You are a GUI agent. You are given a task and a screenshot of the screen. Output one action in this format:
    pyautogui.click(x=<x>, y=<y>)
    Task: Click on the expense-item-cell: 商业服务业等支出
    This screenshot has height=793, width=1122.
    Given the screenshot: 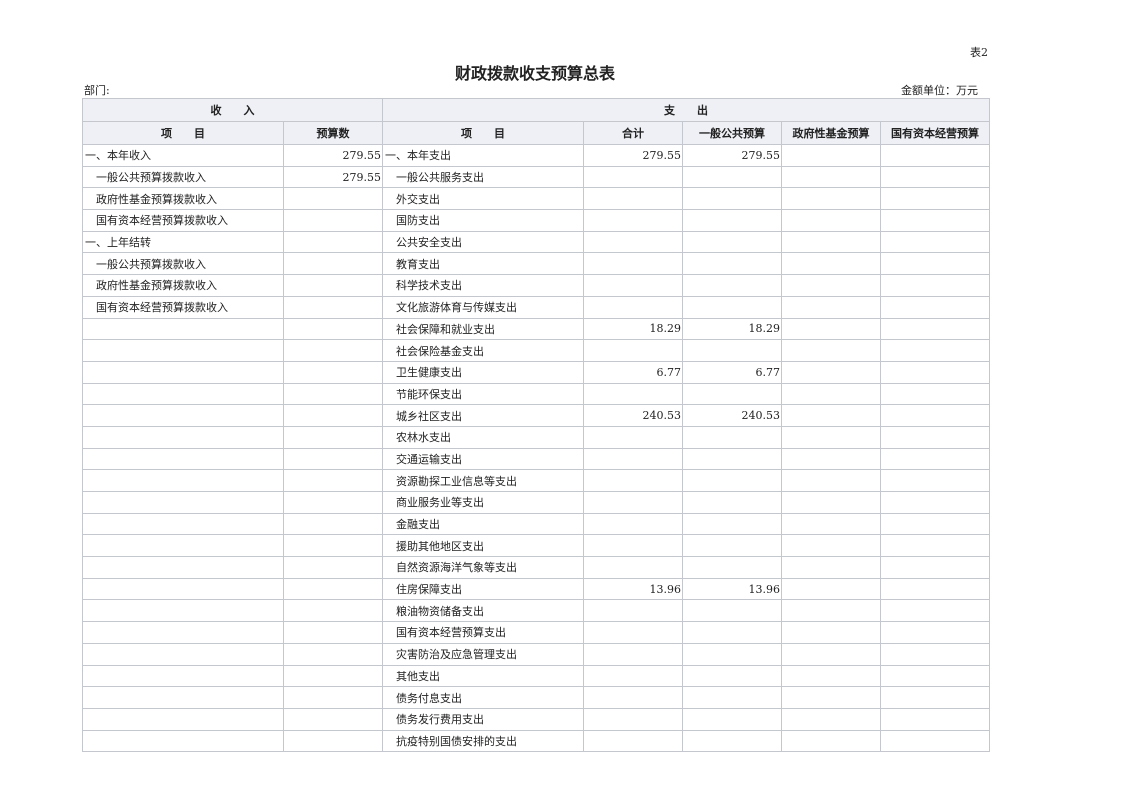 What is the action you would take?
    pyautogui.click(x=483, y=502)
    